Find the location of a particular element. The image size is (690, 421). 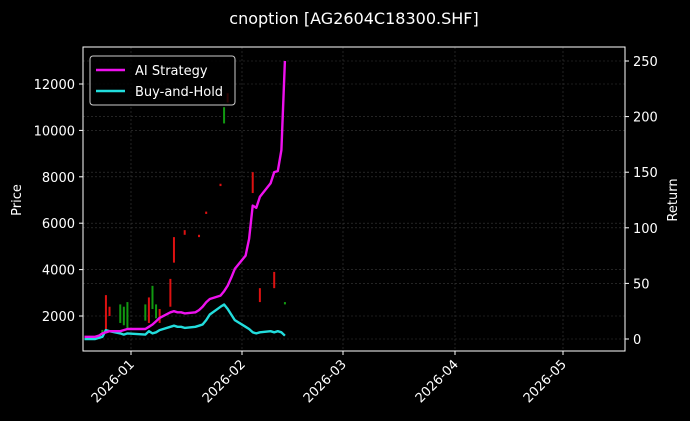

y-tick-label-left: 10000 is located at coordinates (54, 131).